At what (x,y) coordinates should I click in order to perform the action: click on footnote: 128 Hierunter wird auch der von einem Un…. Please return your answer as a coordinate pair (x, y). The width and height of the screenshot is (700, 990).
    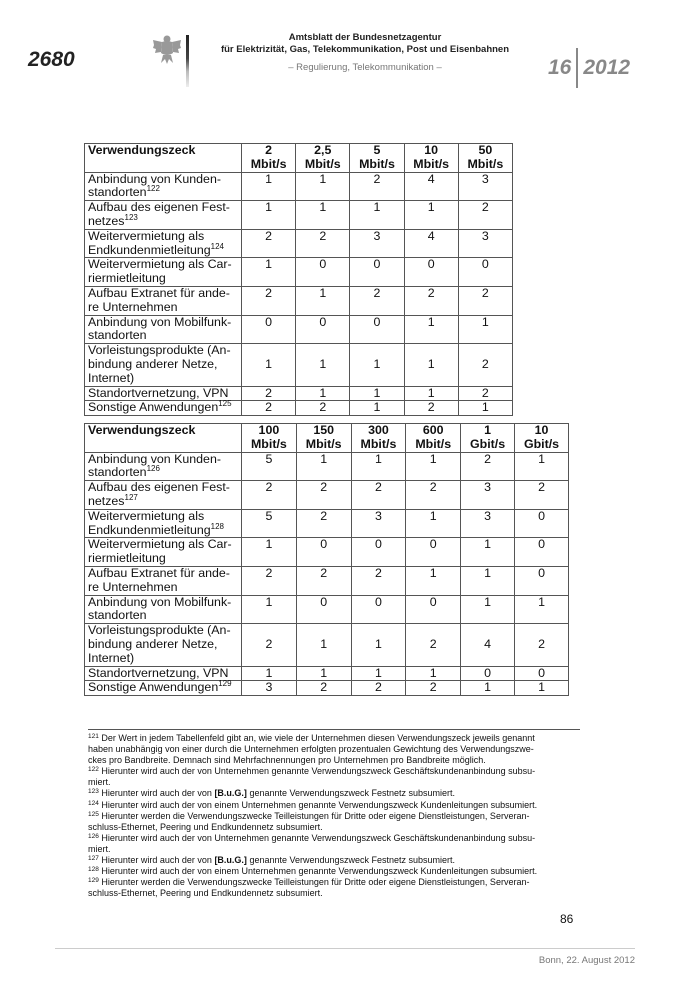
    Looking at the image, I should click on (338, 871).